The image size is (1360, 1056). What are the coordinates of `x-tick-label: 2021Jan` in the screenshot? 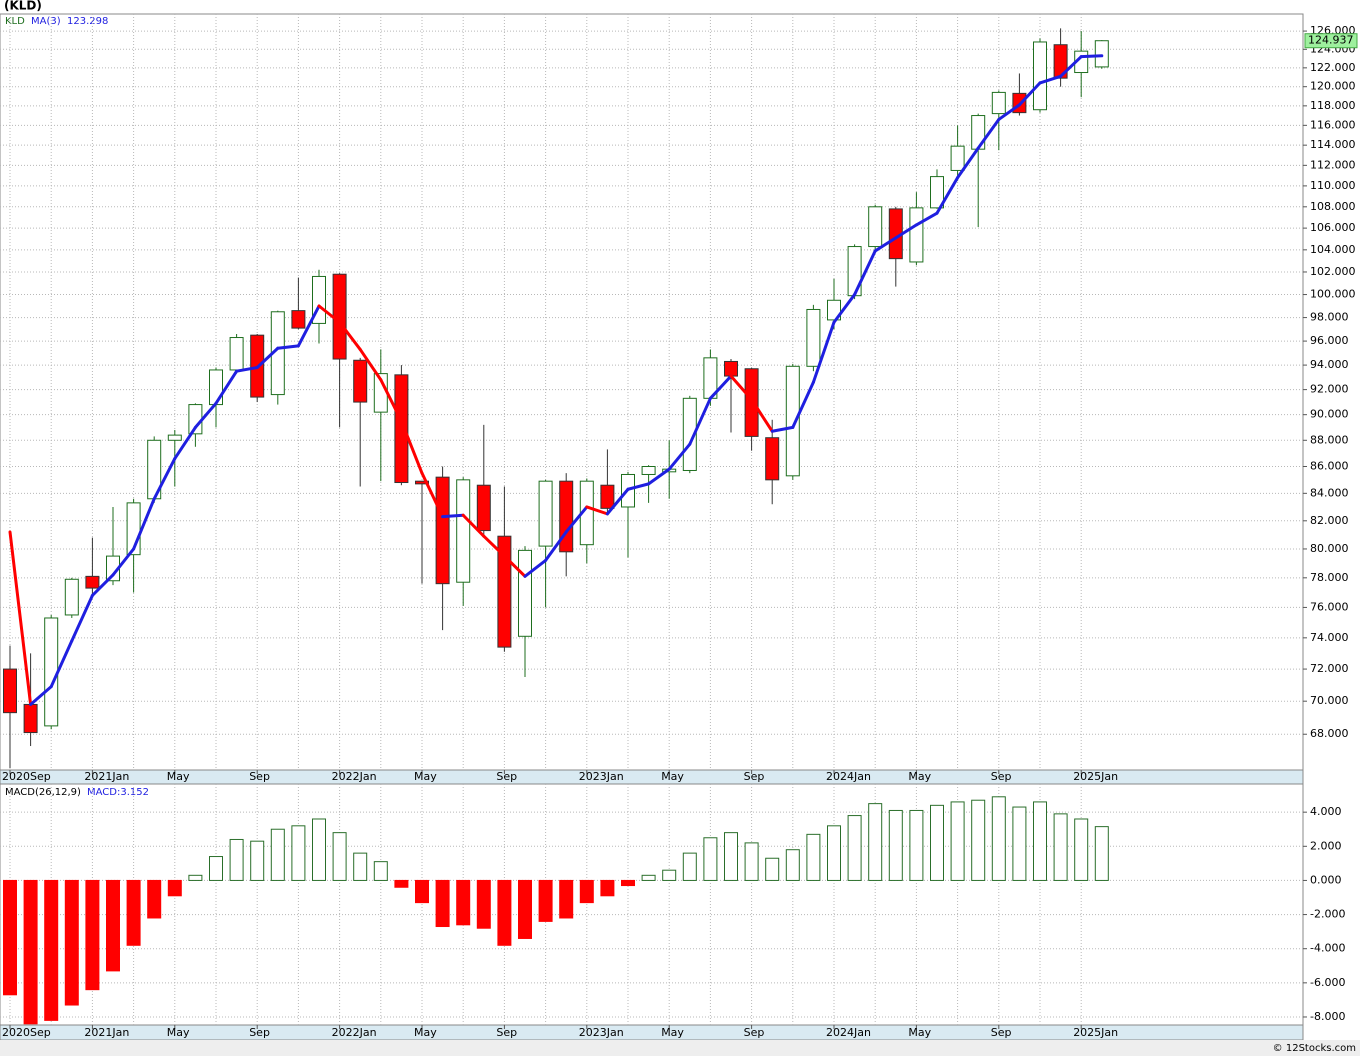 It's located at (106, 1032).